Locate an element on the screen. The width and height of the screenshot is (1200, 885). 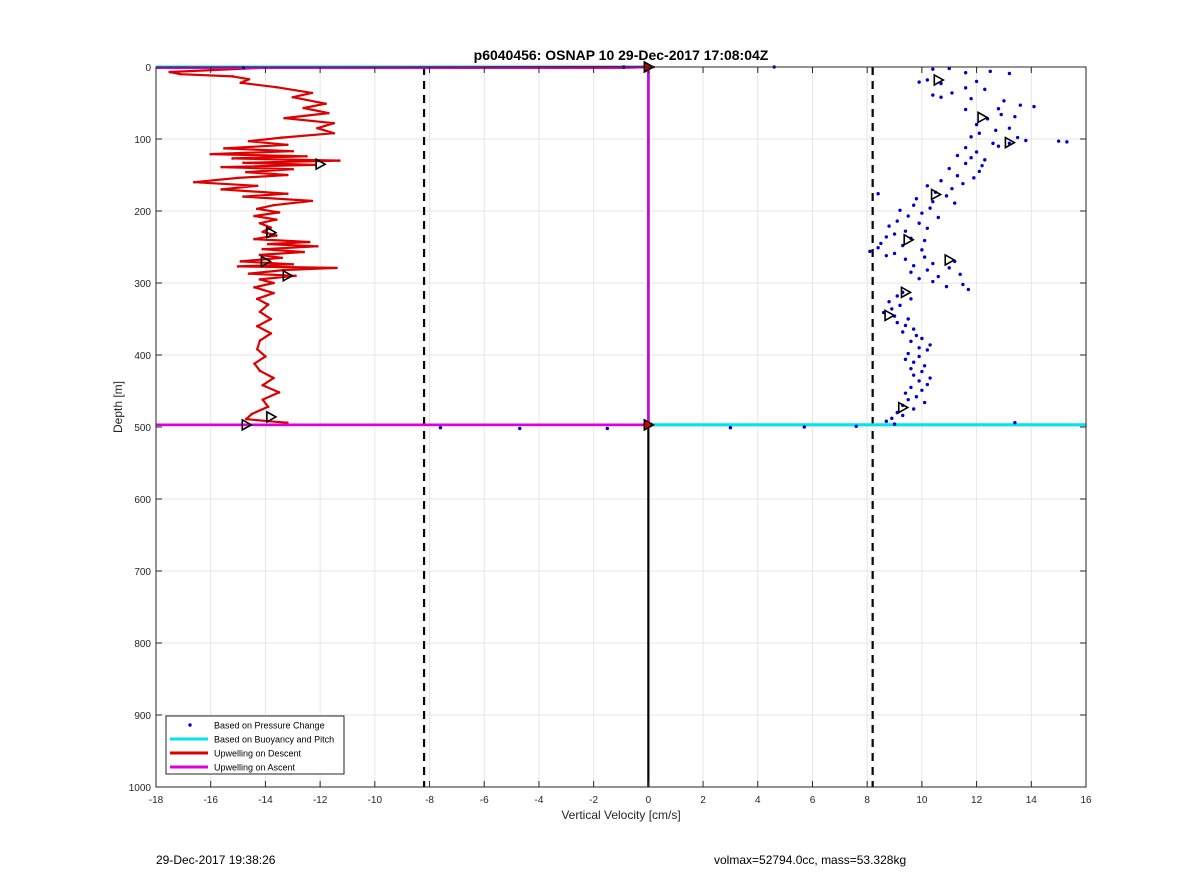
tick-label-y: 400 is located at coordinates (142, 356).